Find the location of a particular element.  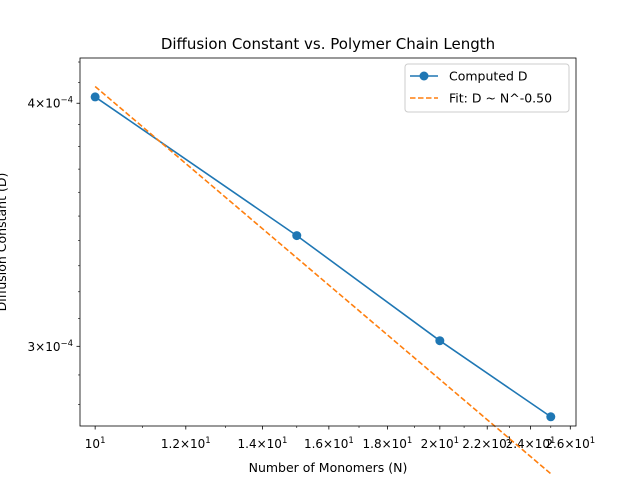

x-axis-label: Number of Monomers (N) is located at coordinates (328, 467).